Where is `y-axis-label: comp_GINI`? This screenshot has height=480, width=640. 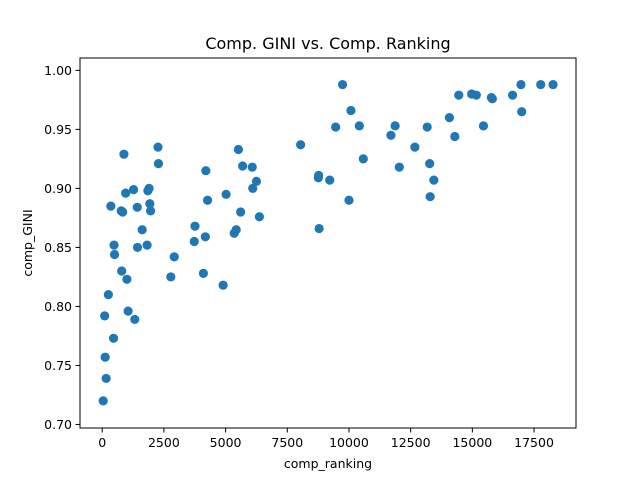
y-axis-label: comp_GINI is located at coordinates (27, 242).